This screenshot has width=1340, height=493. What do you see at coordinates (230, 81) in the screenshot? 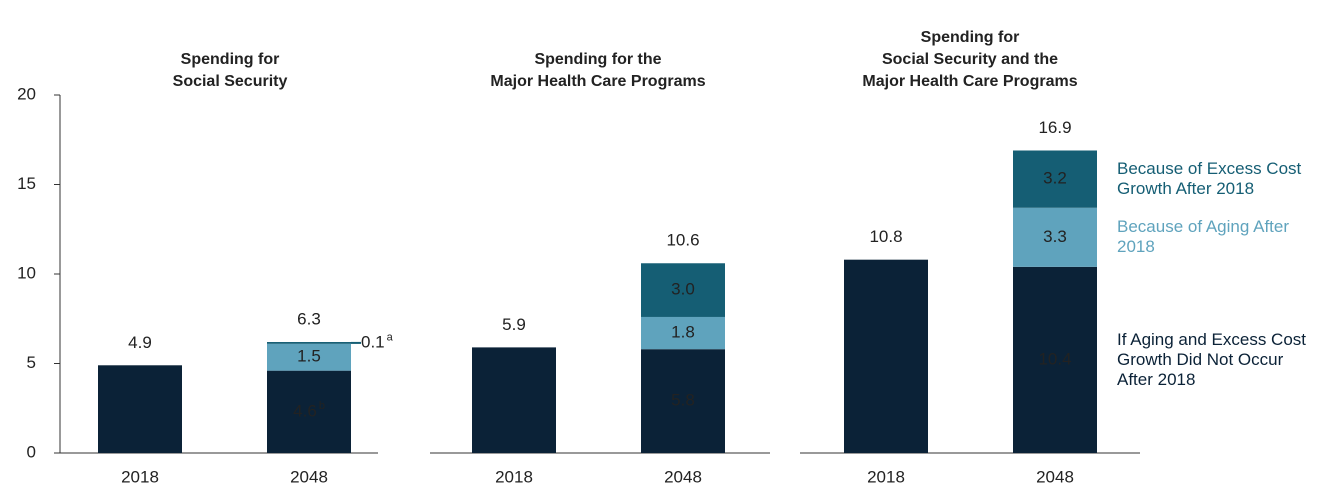
I see `title-line: Social Security` at bounding box center [230, 81].